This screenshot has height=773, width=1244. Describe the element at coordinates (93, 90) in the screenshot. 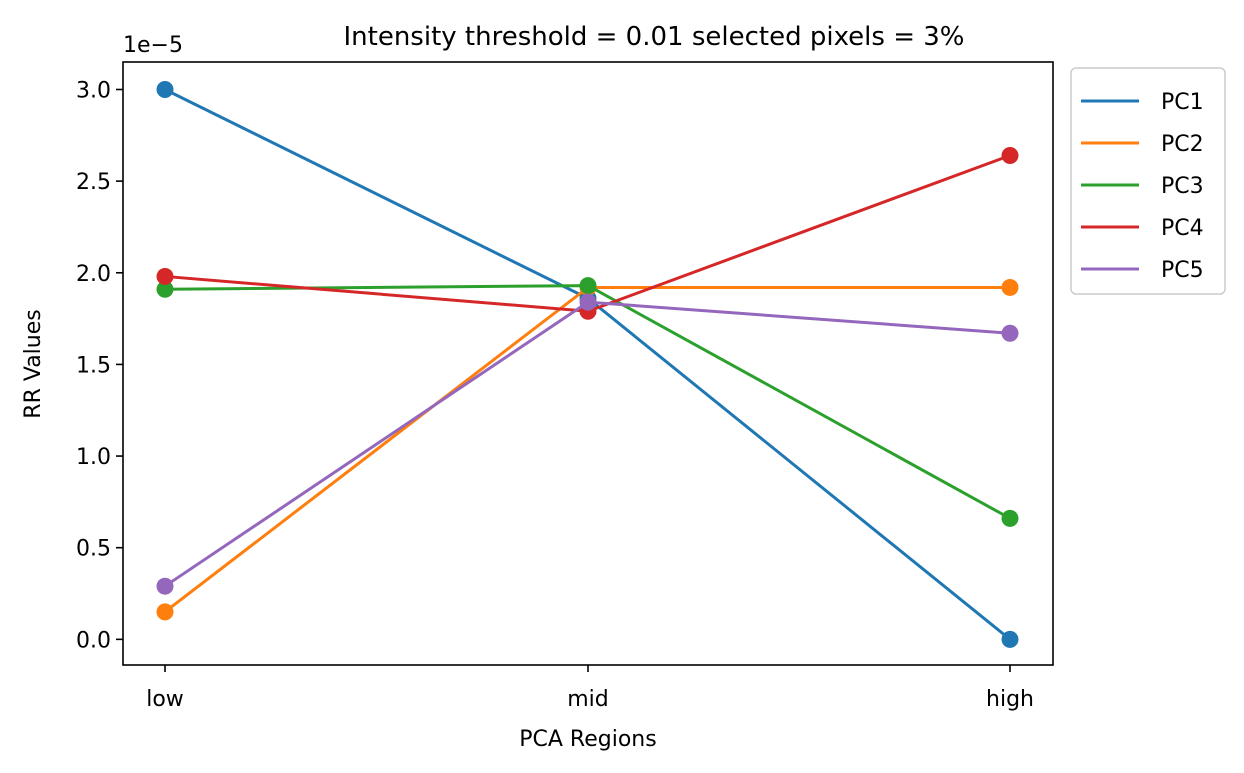

I see `y-tick-label: 3.0` at that location.